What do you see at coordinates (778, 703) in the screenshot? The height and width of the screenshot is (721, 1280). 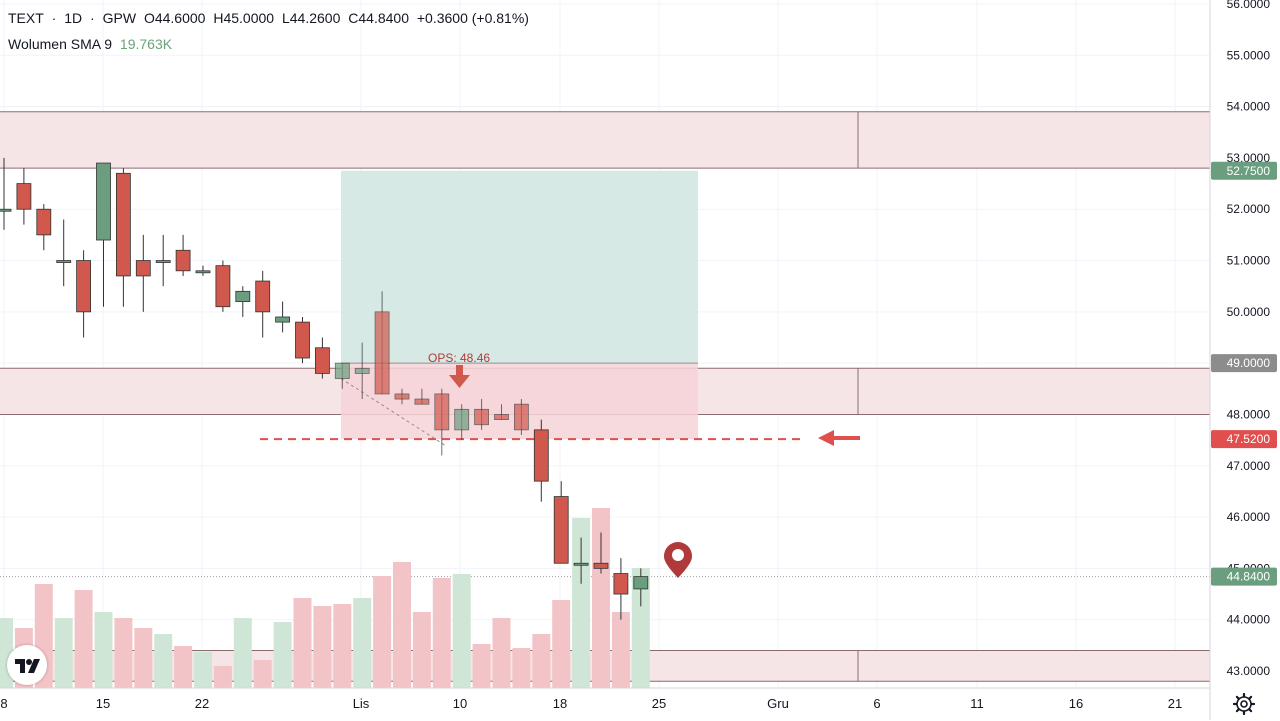 I see `x-tick-label: Gru` at bounding box center [778, 703].